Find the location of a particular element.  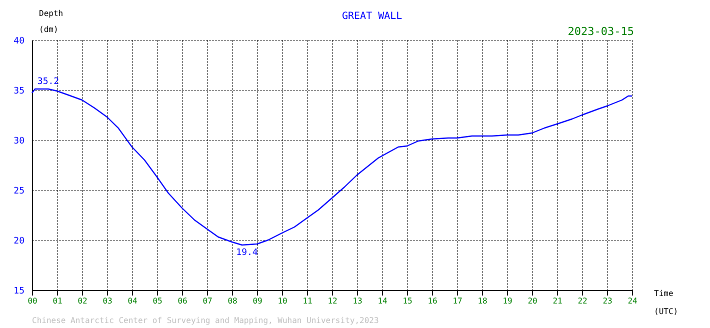

x-tick-label: 24 is located at coordinates (633, 301).